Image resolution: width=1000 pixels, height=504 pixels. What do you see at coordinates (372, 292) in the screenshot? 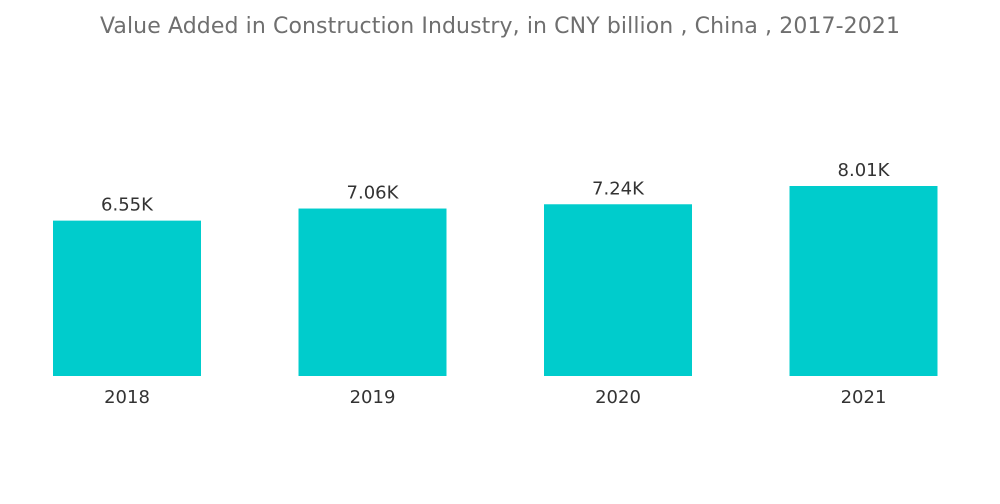
I see `bar-2019` at bounding box center [372, 292].